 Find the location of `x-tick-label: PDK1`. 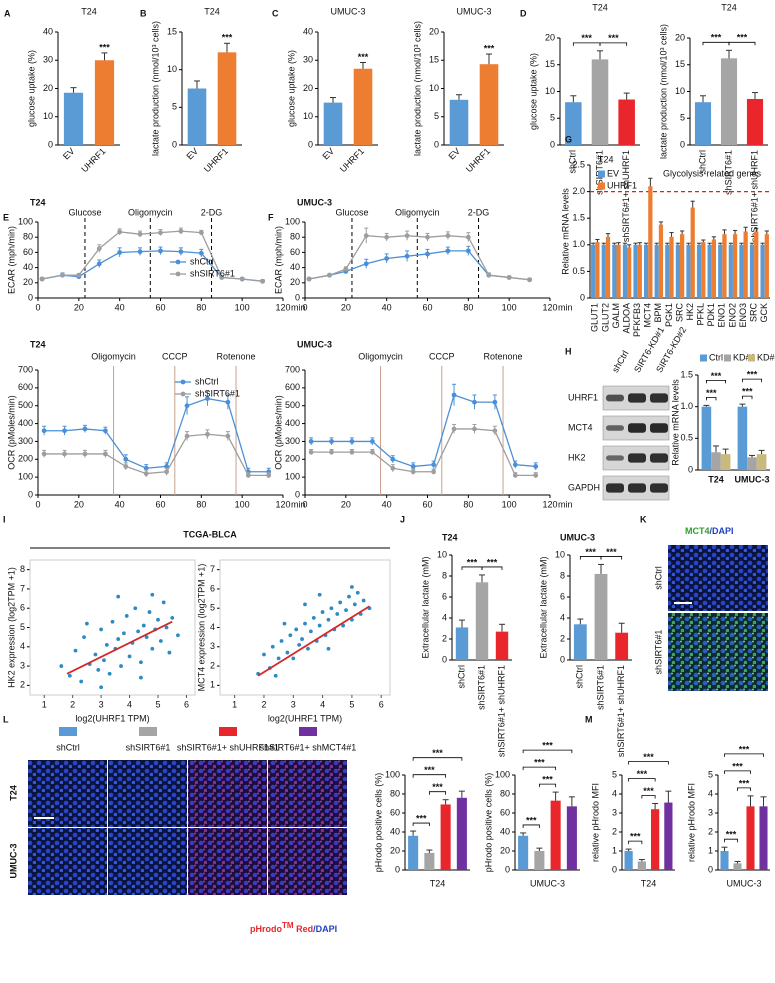

x-tick-label: PDK1 is located at coordinates (711, 315).